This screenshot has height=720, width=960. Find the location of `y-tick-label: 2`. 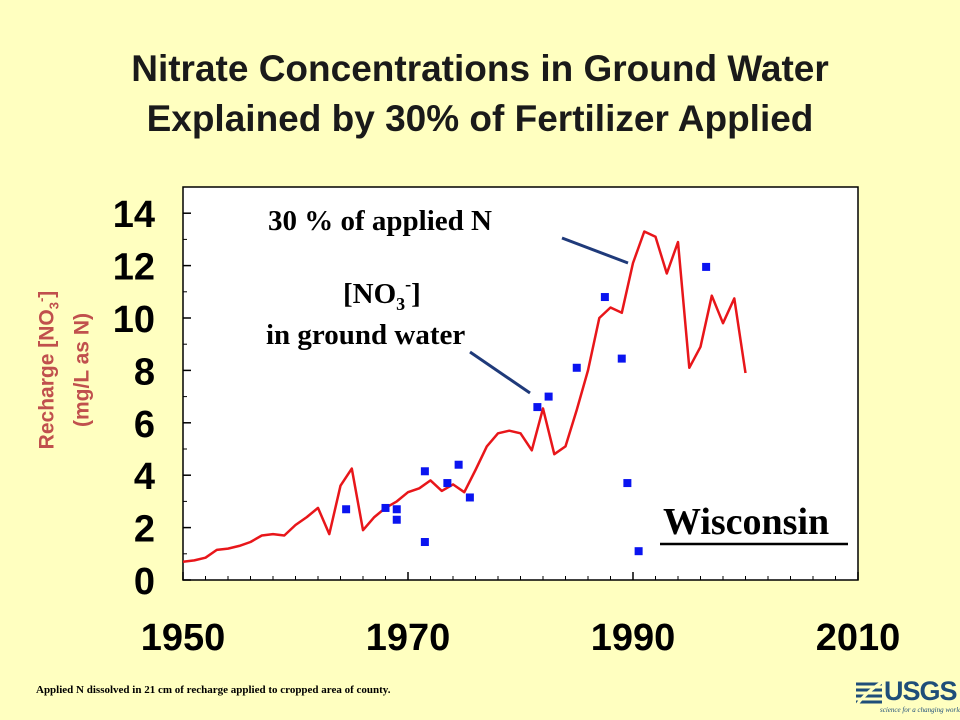

y-tick-label: 2 is located at coordinates (144, 530).